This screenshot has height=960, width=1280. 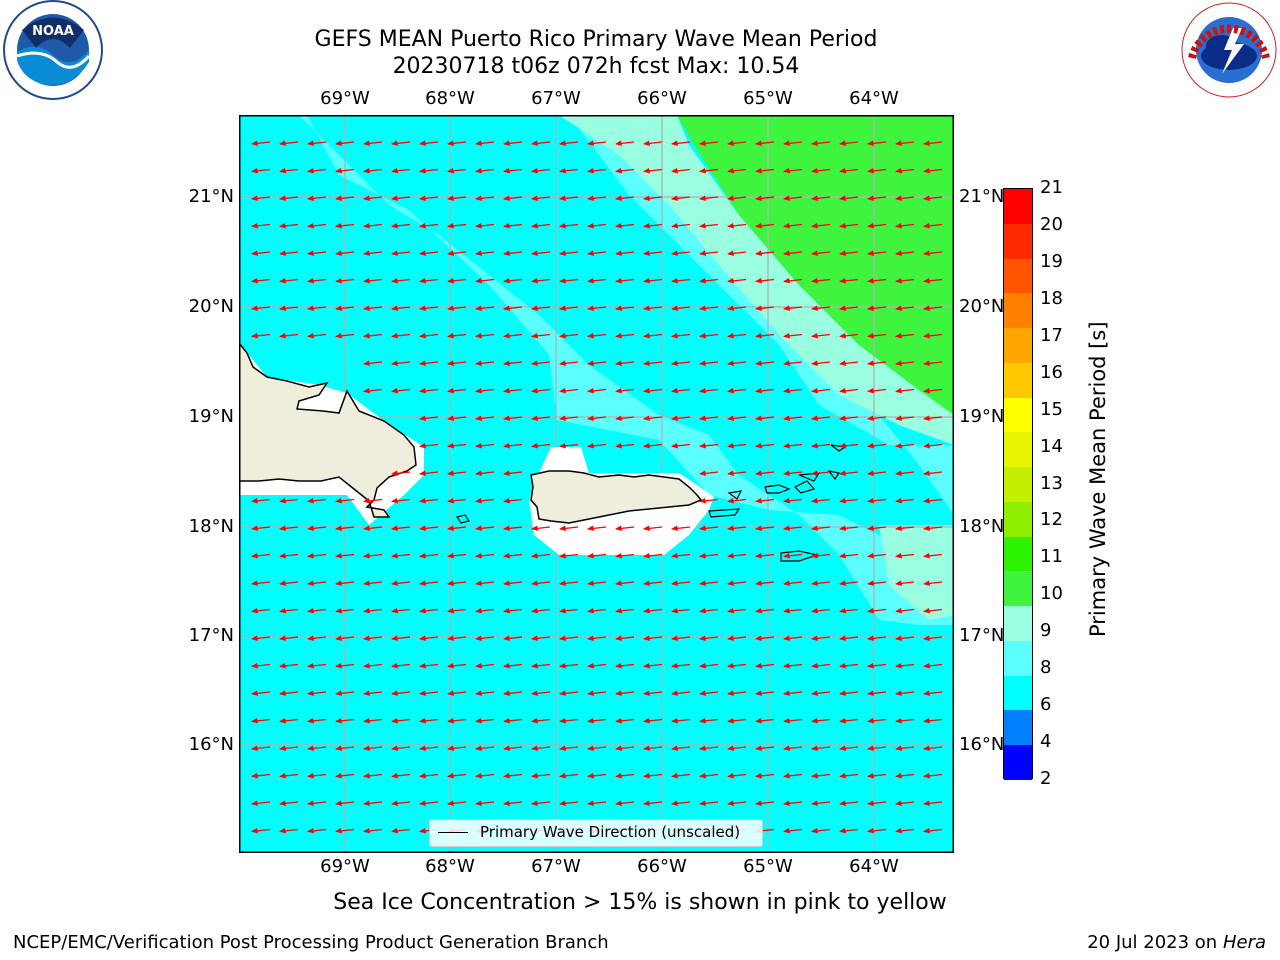 What do you see at coordinates (982, 744) in the screenshot?
I see `lat-tick-right: 16°N` at bounding box center [982, 744].